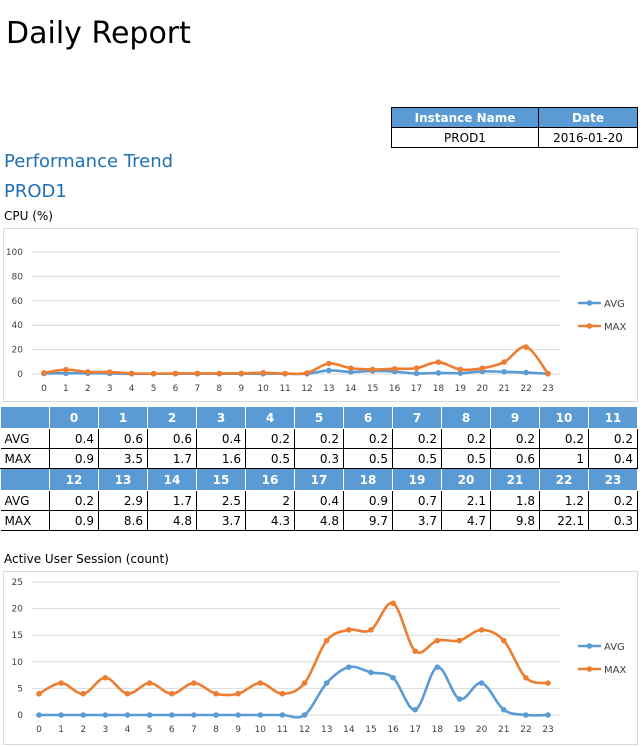 The height and width of the screenshot is (747, 643). What do you see at coordinates (414, 730) in the screenshot?
I see `sessions-x-tick-label: 17` at bounding box center [414, 730].